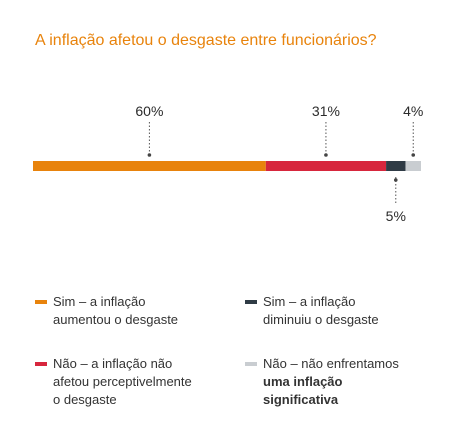 The image size is (450, 443). Describe the element at coordinates (321, 310) in the screenshot. I see `legend-label: Sim – a inflação diminuiu o desgaste` at that location.